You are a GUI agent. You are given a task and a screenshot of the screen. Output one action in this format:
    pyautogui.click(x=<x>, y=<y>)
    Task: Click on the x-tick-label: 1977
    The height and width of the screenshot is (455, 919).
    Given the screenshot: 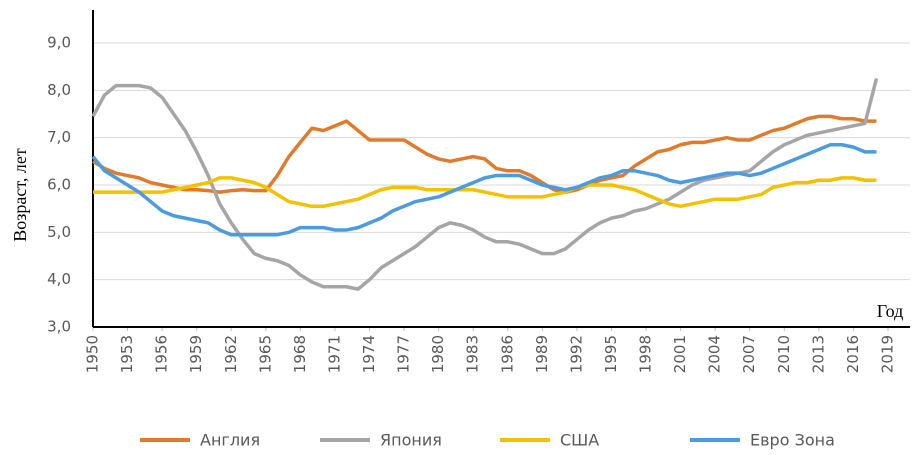 What is the action you would take?
    pyautogui.click(x=404, y=354)
    